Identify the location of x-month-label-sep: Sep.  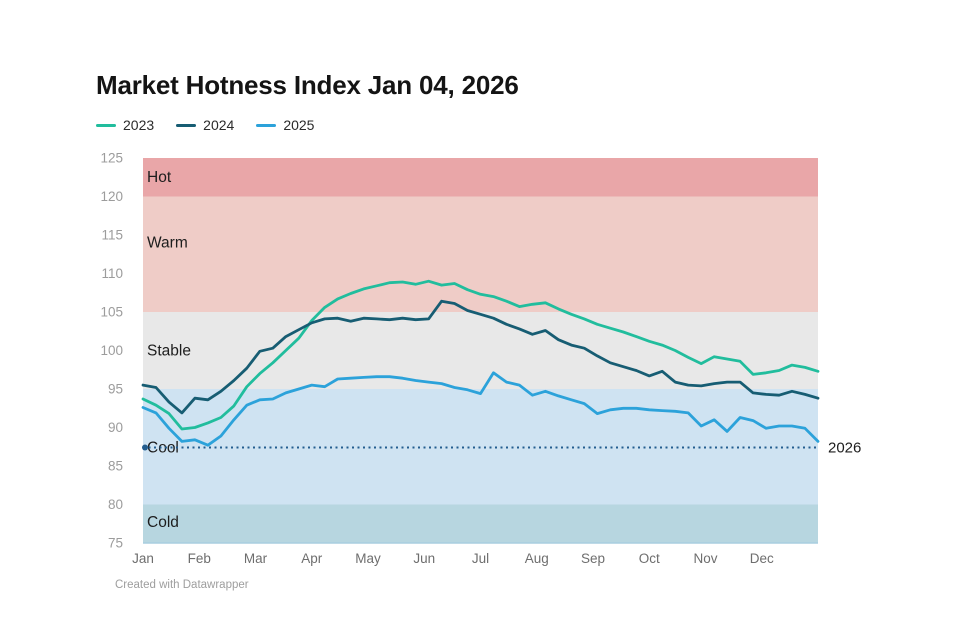
(593, 558).